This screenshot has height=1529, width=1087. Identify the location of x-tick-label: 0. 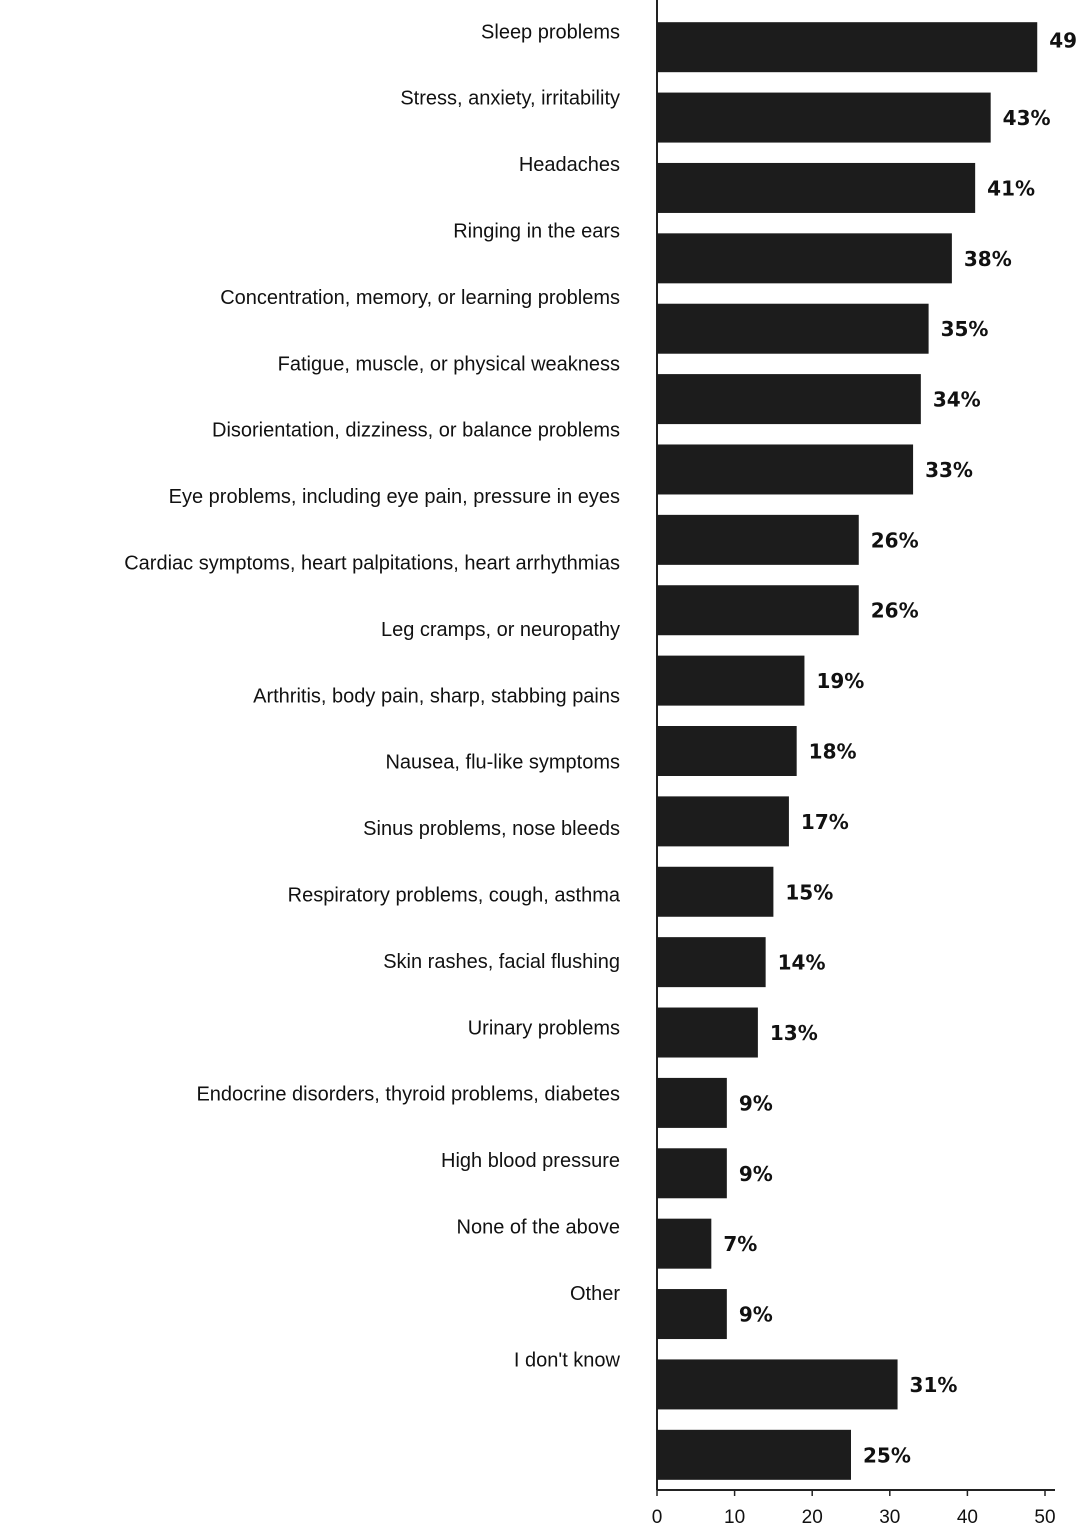
(657, 1517).